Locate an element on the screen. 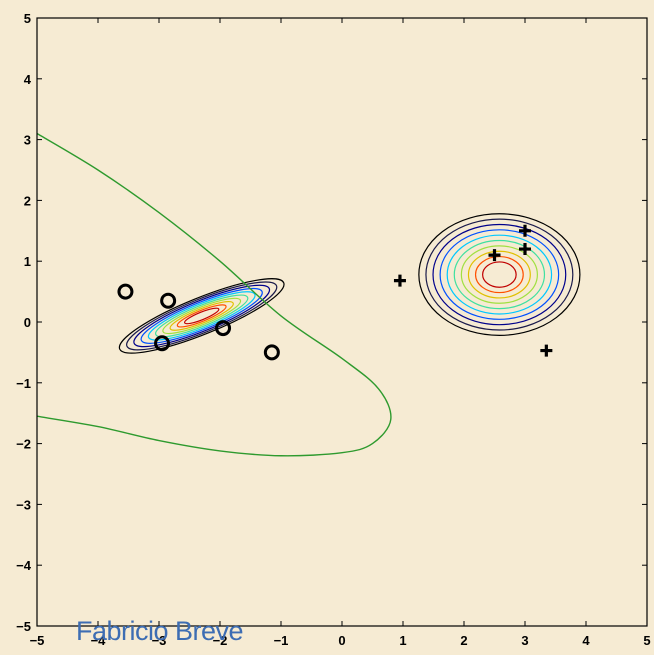 Image resolution: width=654 pixels, height=655 pixels. y-tick-label: 4 is located at coordinates (28, 79).